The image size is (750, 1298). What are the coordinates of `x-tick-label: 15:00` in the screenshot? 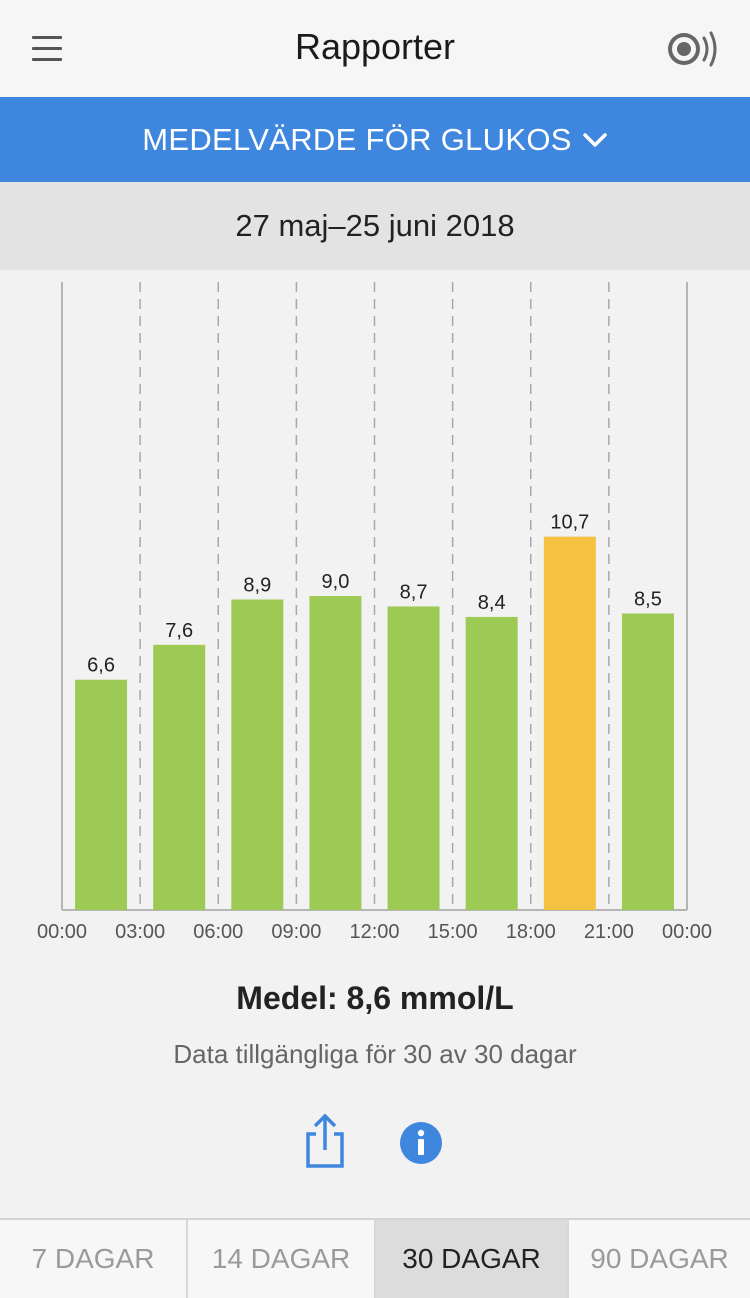 It's located at (453, 932).